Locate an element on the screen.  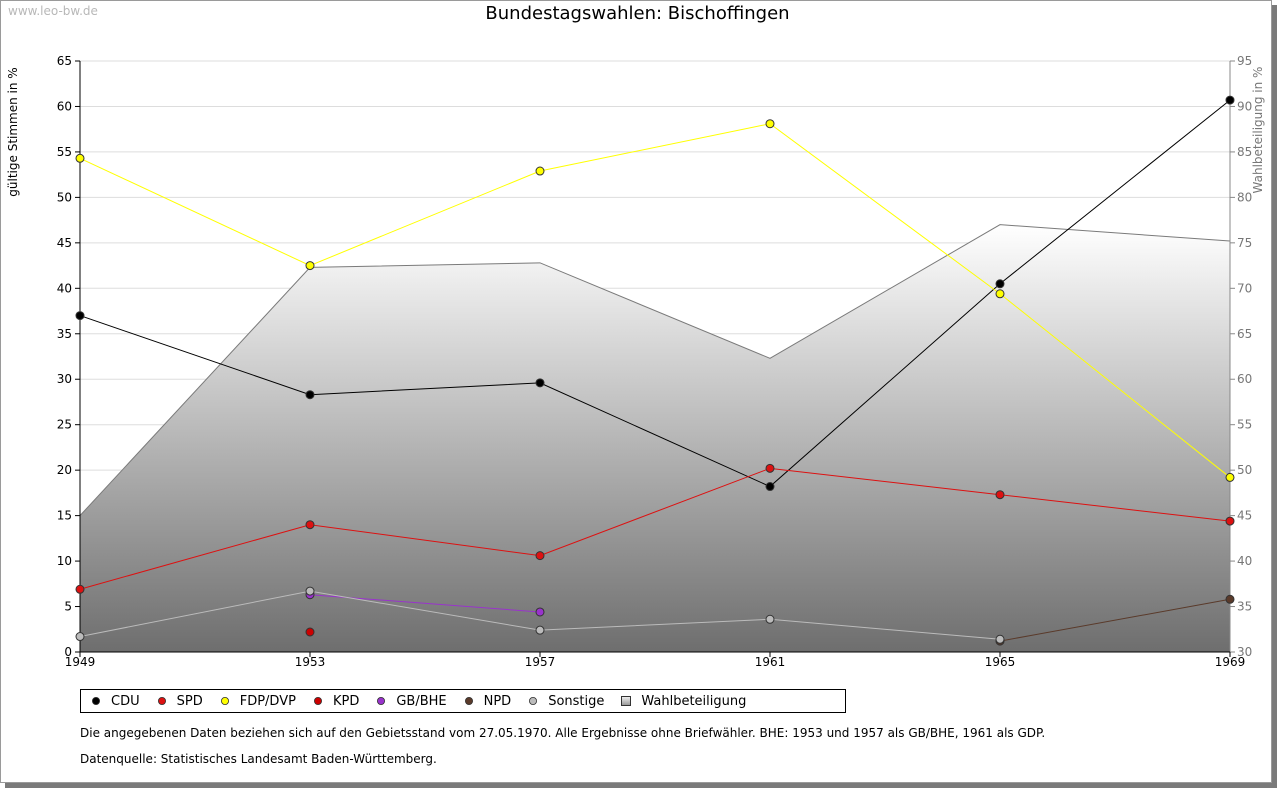
legend-item: CDU is located at coordinates (115, 701).